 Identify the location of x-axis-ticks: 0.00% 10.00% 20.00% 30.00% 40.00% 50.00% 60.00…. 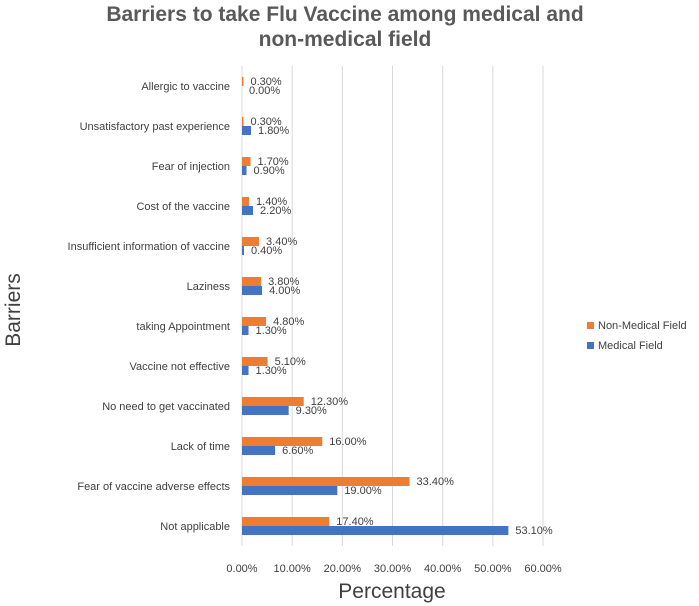
(393, 569).